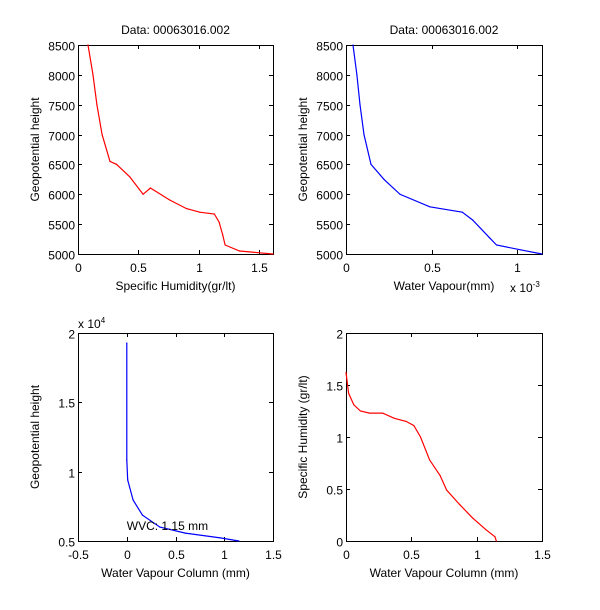 This screenshot has width=600, height=610. What do you see at coordinates (92, 323) in the screenshot?
I see `y-exponent-label: x 104` at bounding box center [92, 323].